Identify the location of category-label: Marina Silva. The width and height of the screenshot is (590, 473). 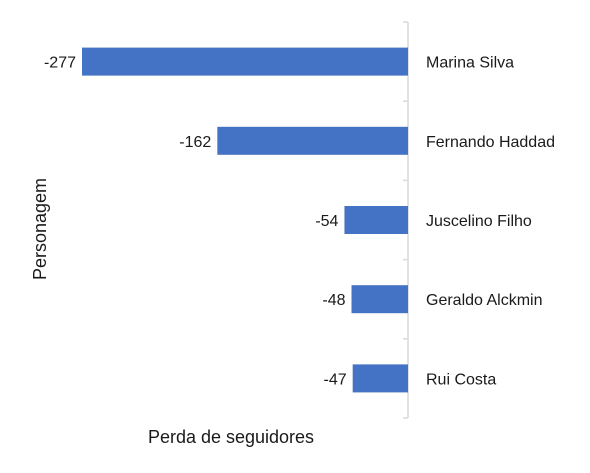
(470, 63).